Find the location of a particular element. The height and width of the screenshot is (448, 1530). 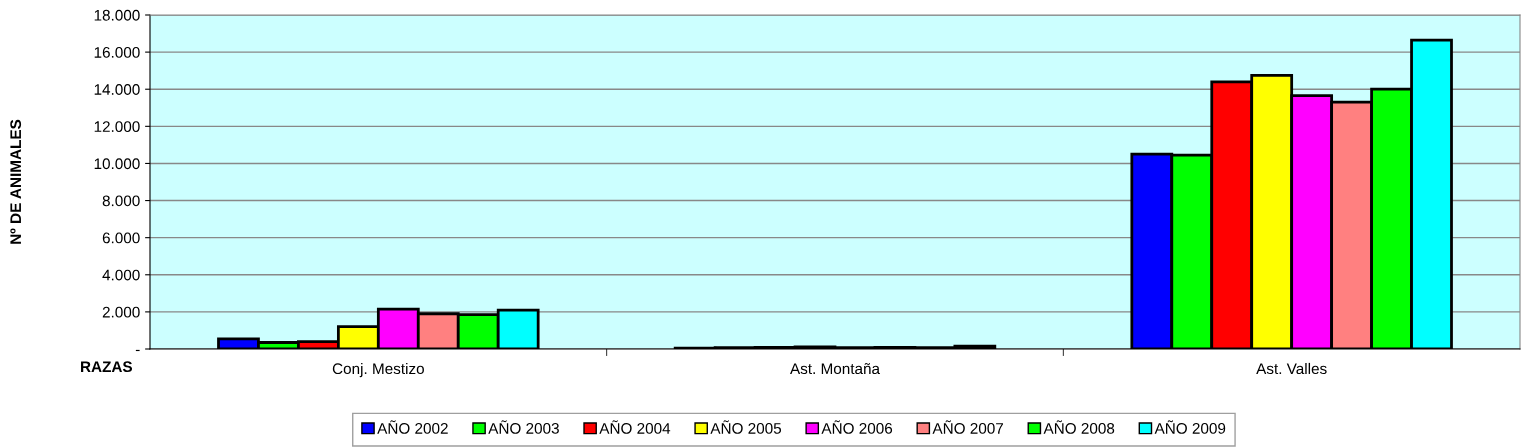

legend-label: AÑO 2003 is located at coordinates (523, 427).